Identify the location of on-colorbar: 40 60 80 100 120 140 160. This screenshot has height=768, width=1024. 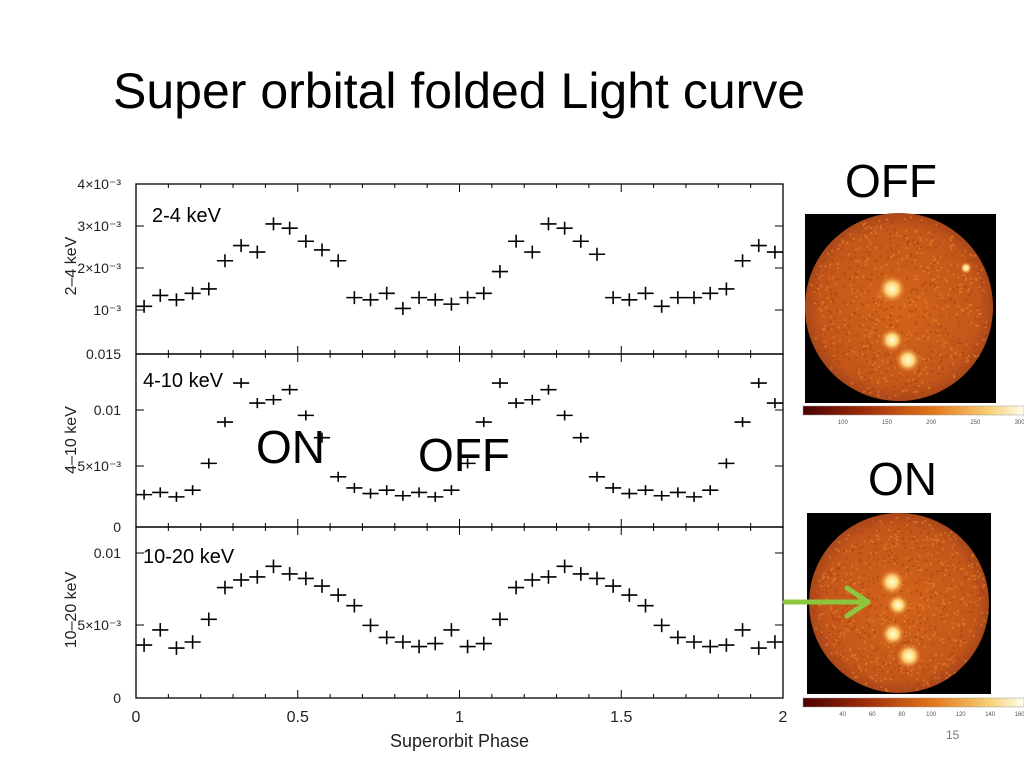
(913, 707).